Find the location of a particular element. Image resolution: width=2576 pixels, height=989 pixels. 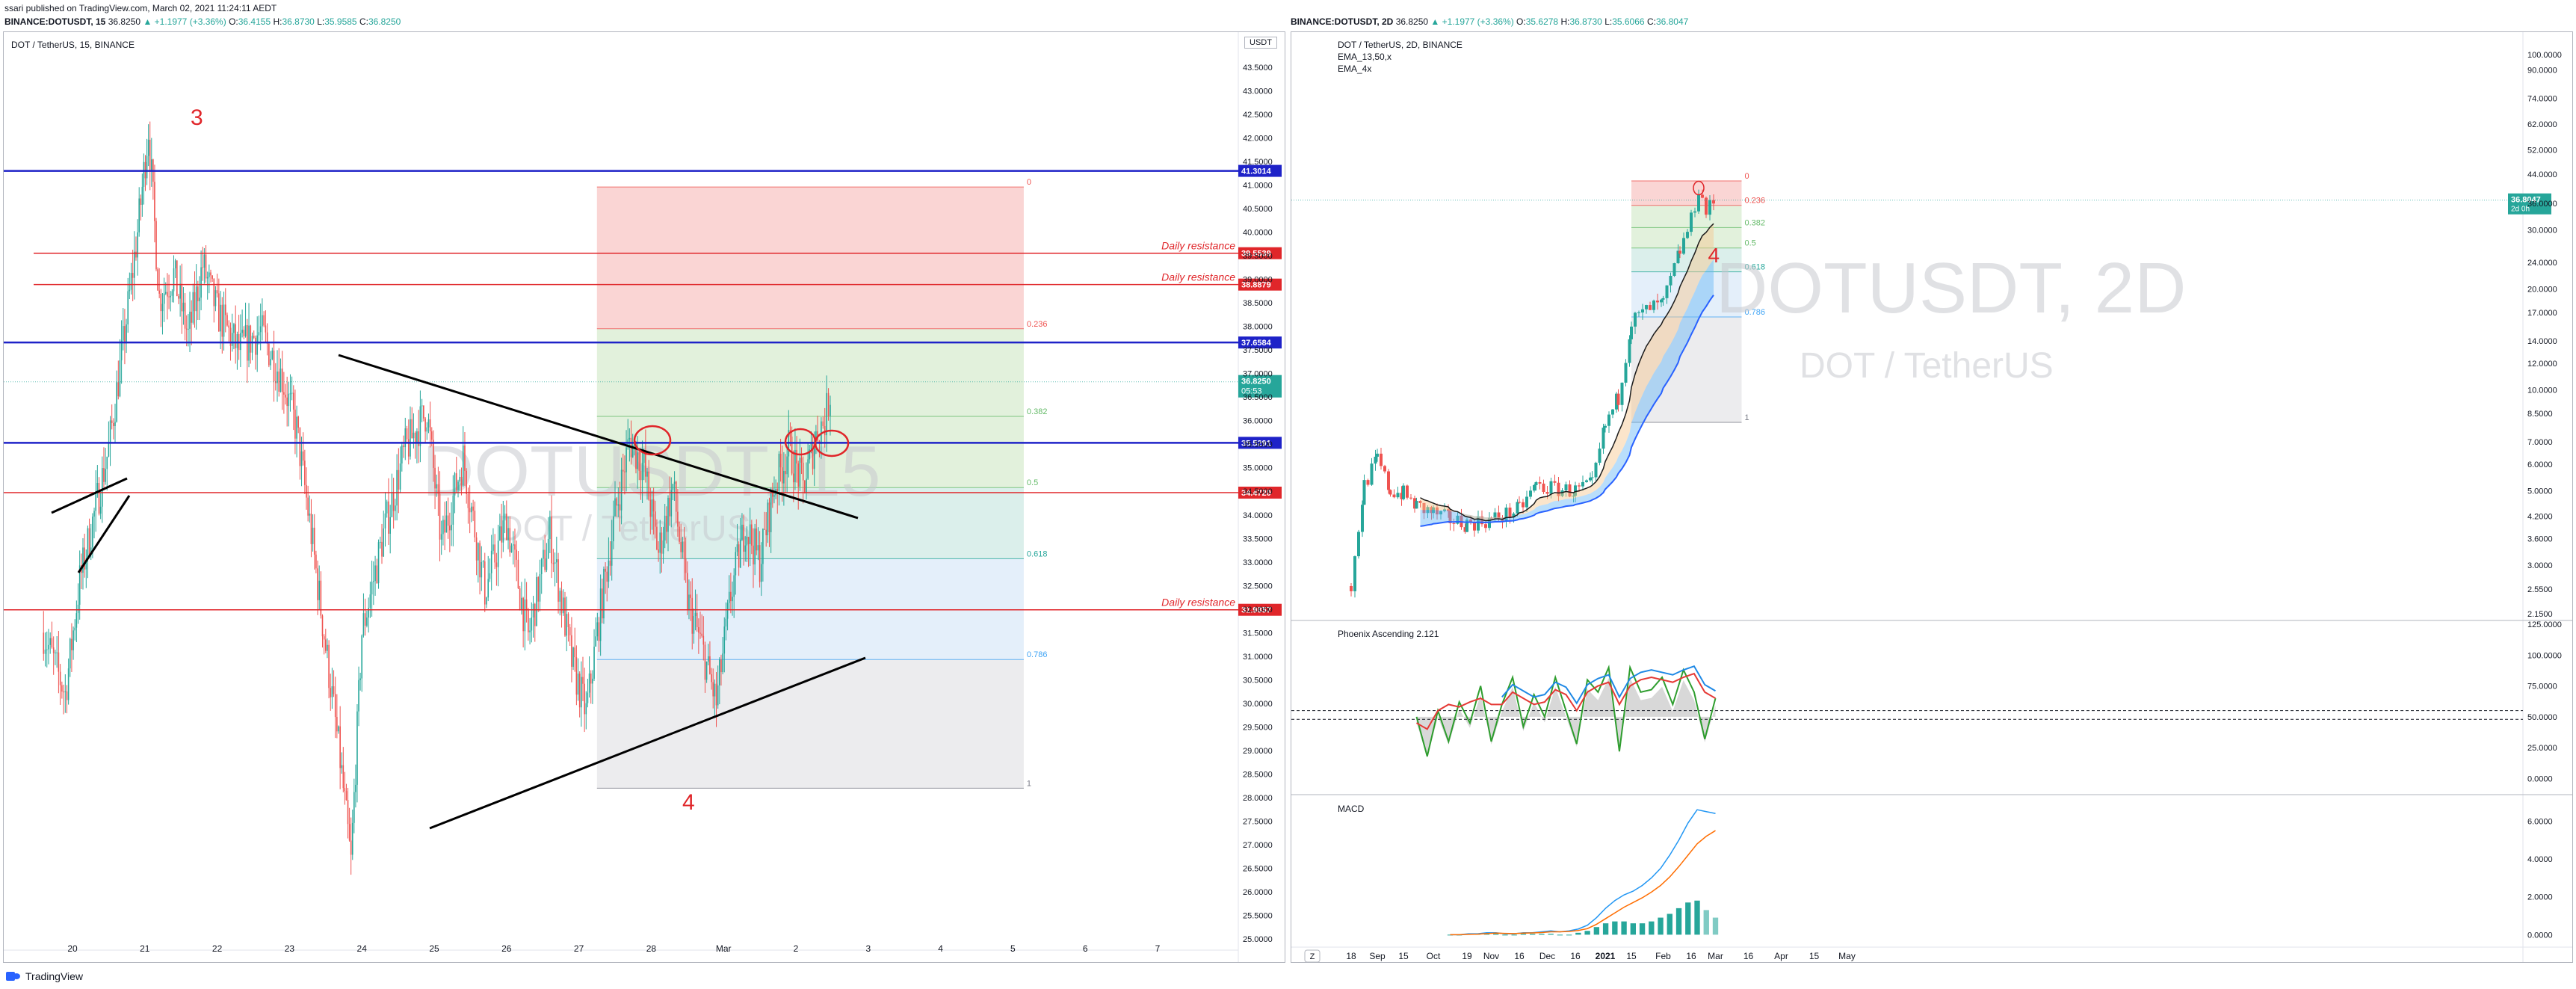

fib-ratio-label: 0.382 is located at coordinates (1755, 222).